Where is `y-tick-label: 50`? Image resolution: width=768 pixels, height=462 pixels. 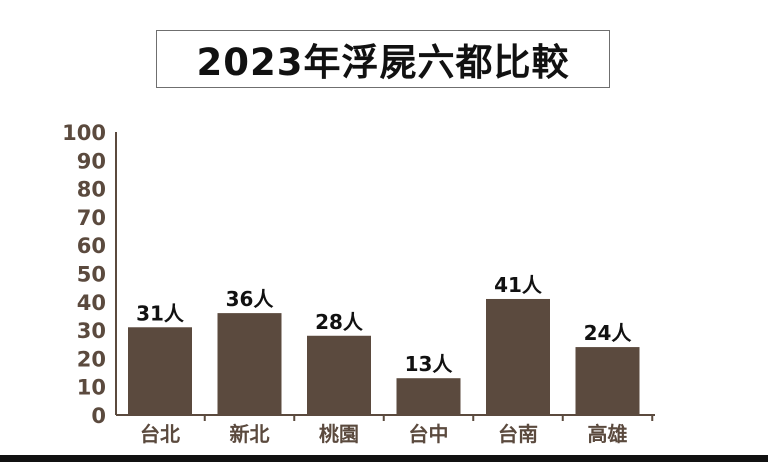
y-tick-label: 50 is located at coordinates (91, 275).